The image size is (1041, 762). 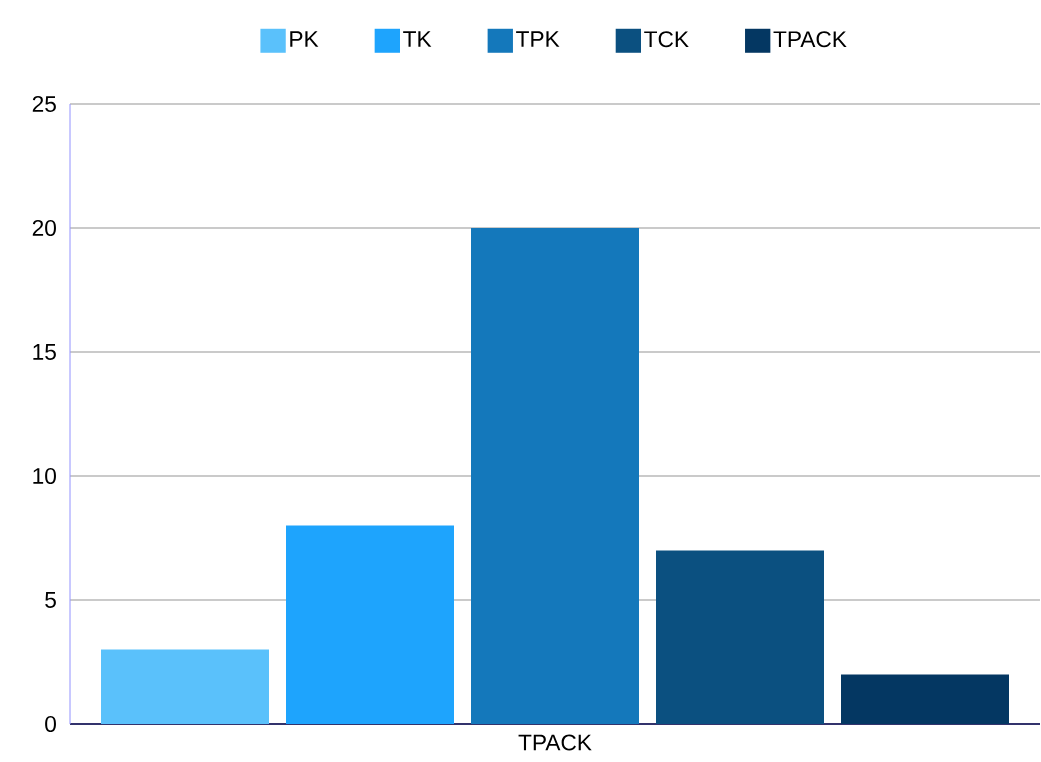 What do you see at coordinates (44, 104) in the screenshot?
I see `y-tick-label: 25` at bounding box center [44, 104].